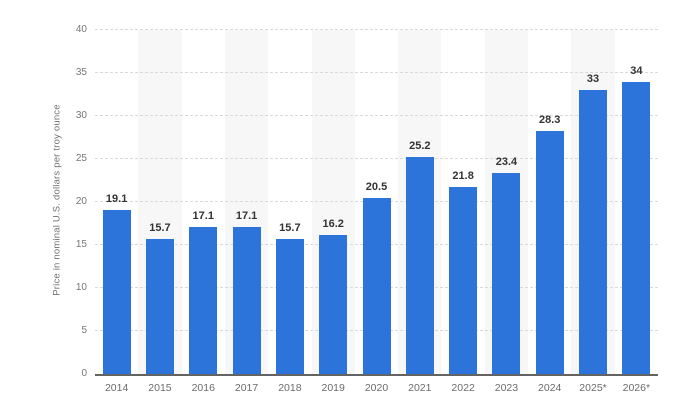 The height and width of the screenshot is (400, 700). I want to click on y-tick-label: 25, so click(81, 158).